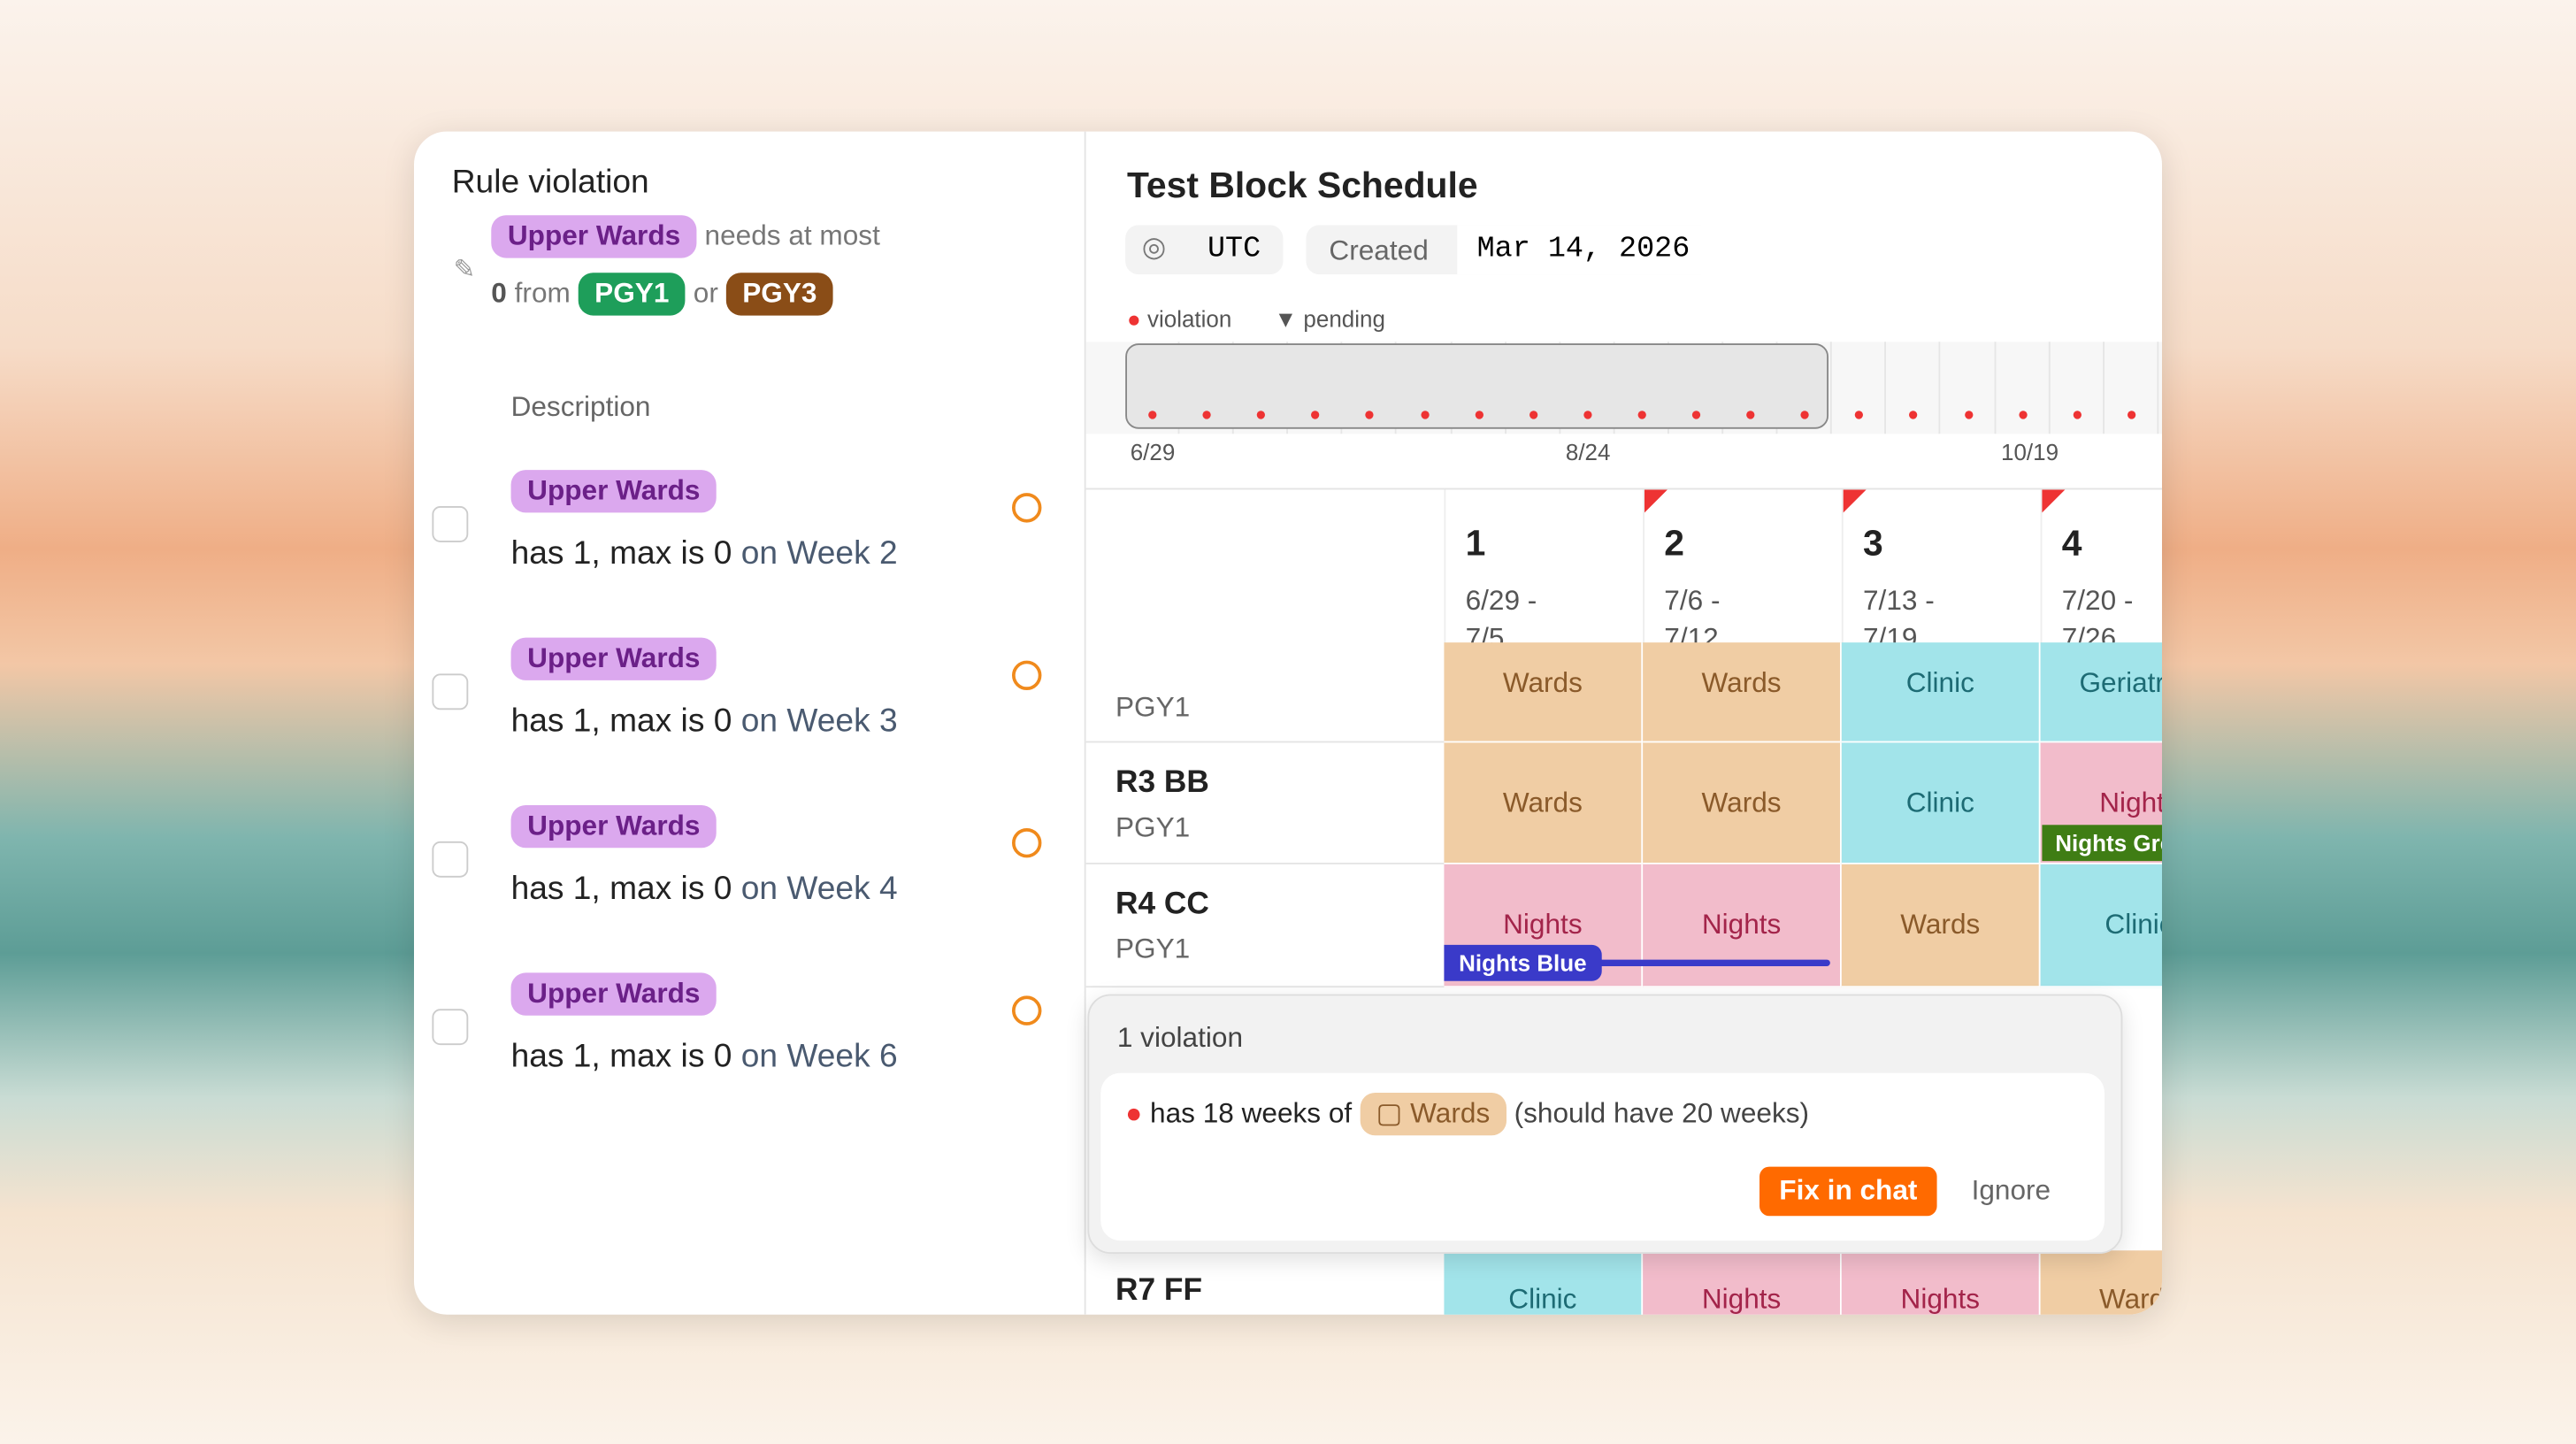 This screenshot has width=2576, height=1444. Describe the element at coordinates (1189, 319) in the screenshot. I see `text: violation` at that location.